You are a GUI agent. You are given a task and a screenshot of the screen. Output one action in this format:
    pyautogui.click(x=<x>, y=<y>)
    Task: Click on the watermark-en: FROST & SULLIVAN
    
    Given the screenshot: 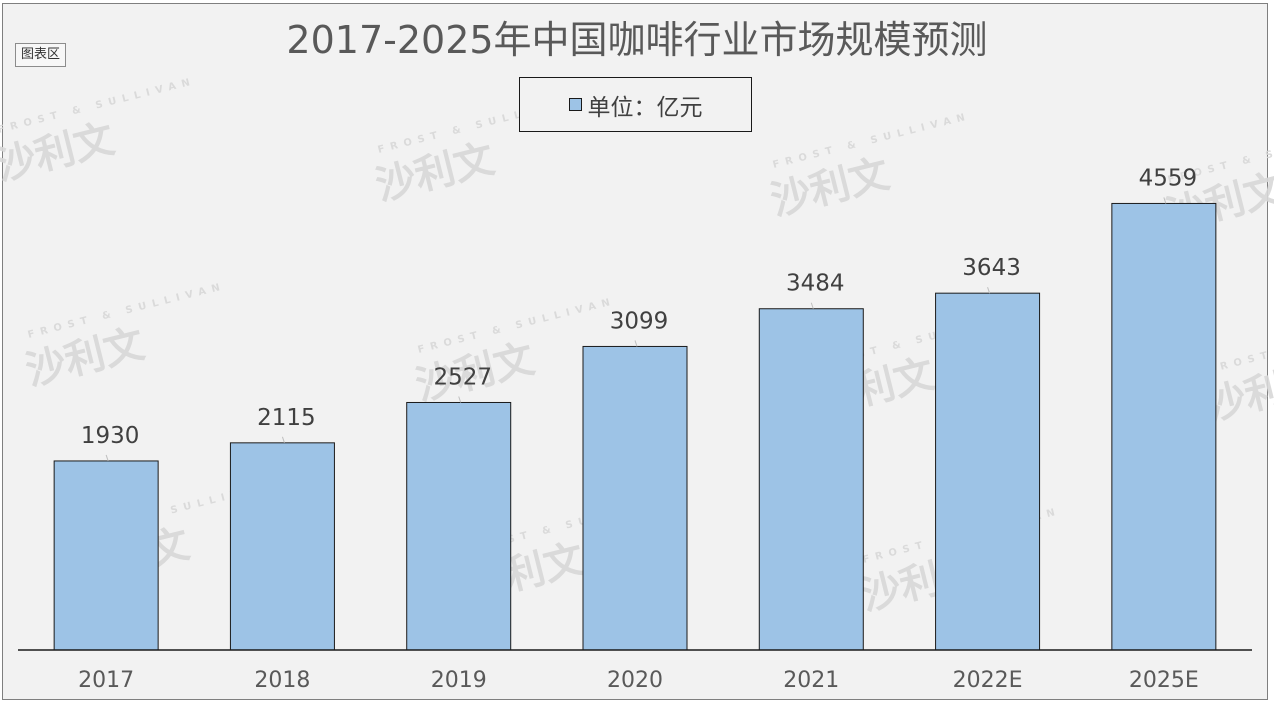 What is the action you would take?
    pyautogui.click(x=1240, y=346)
    